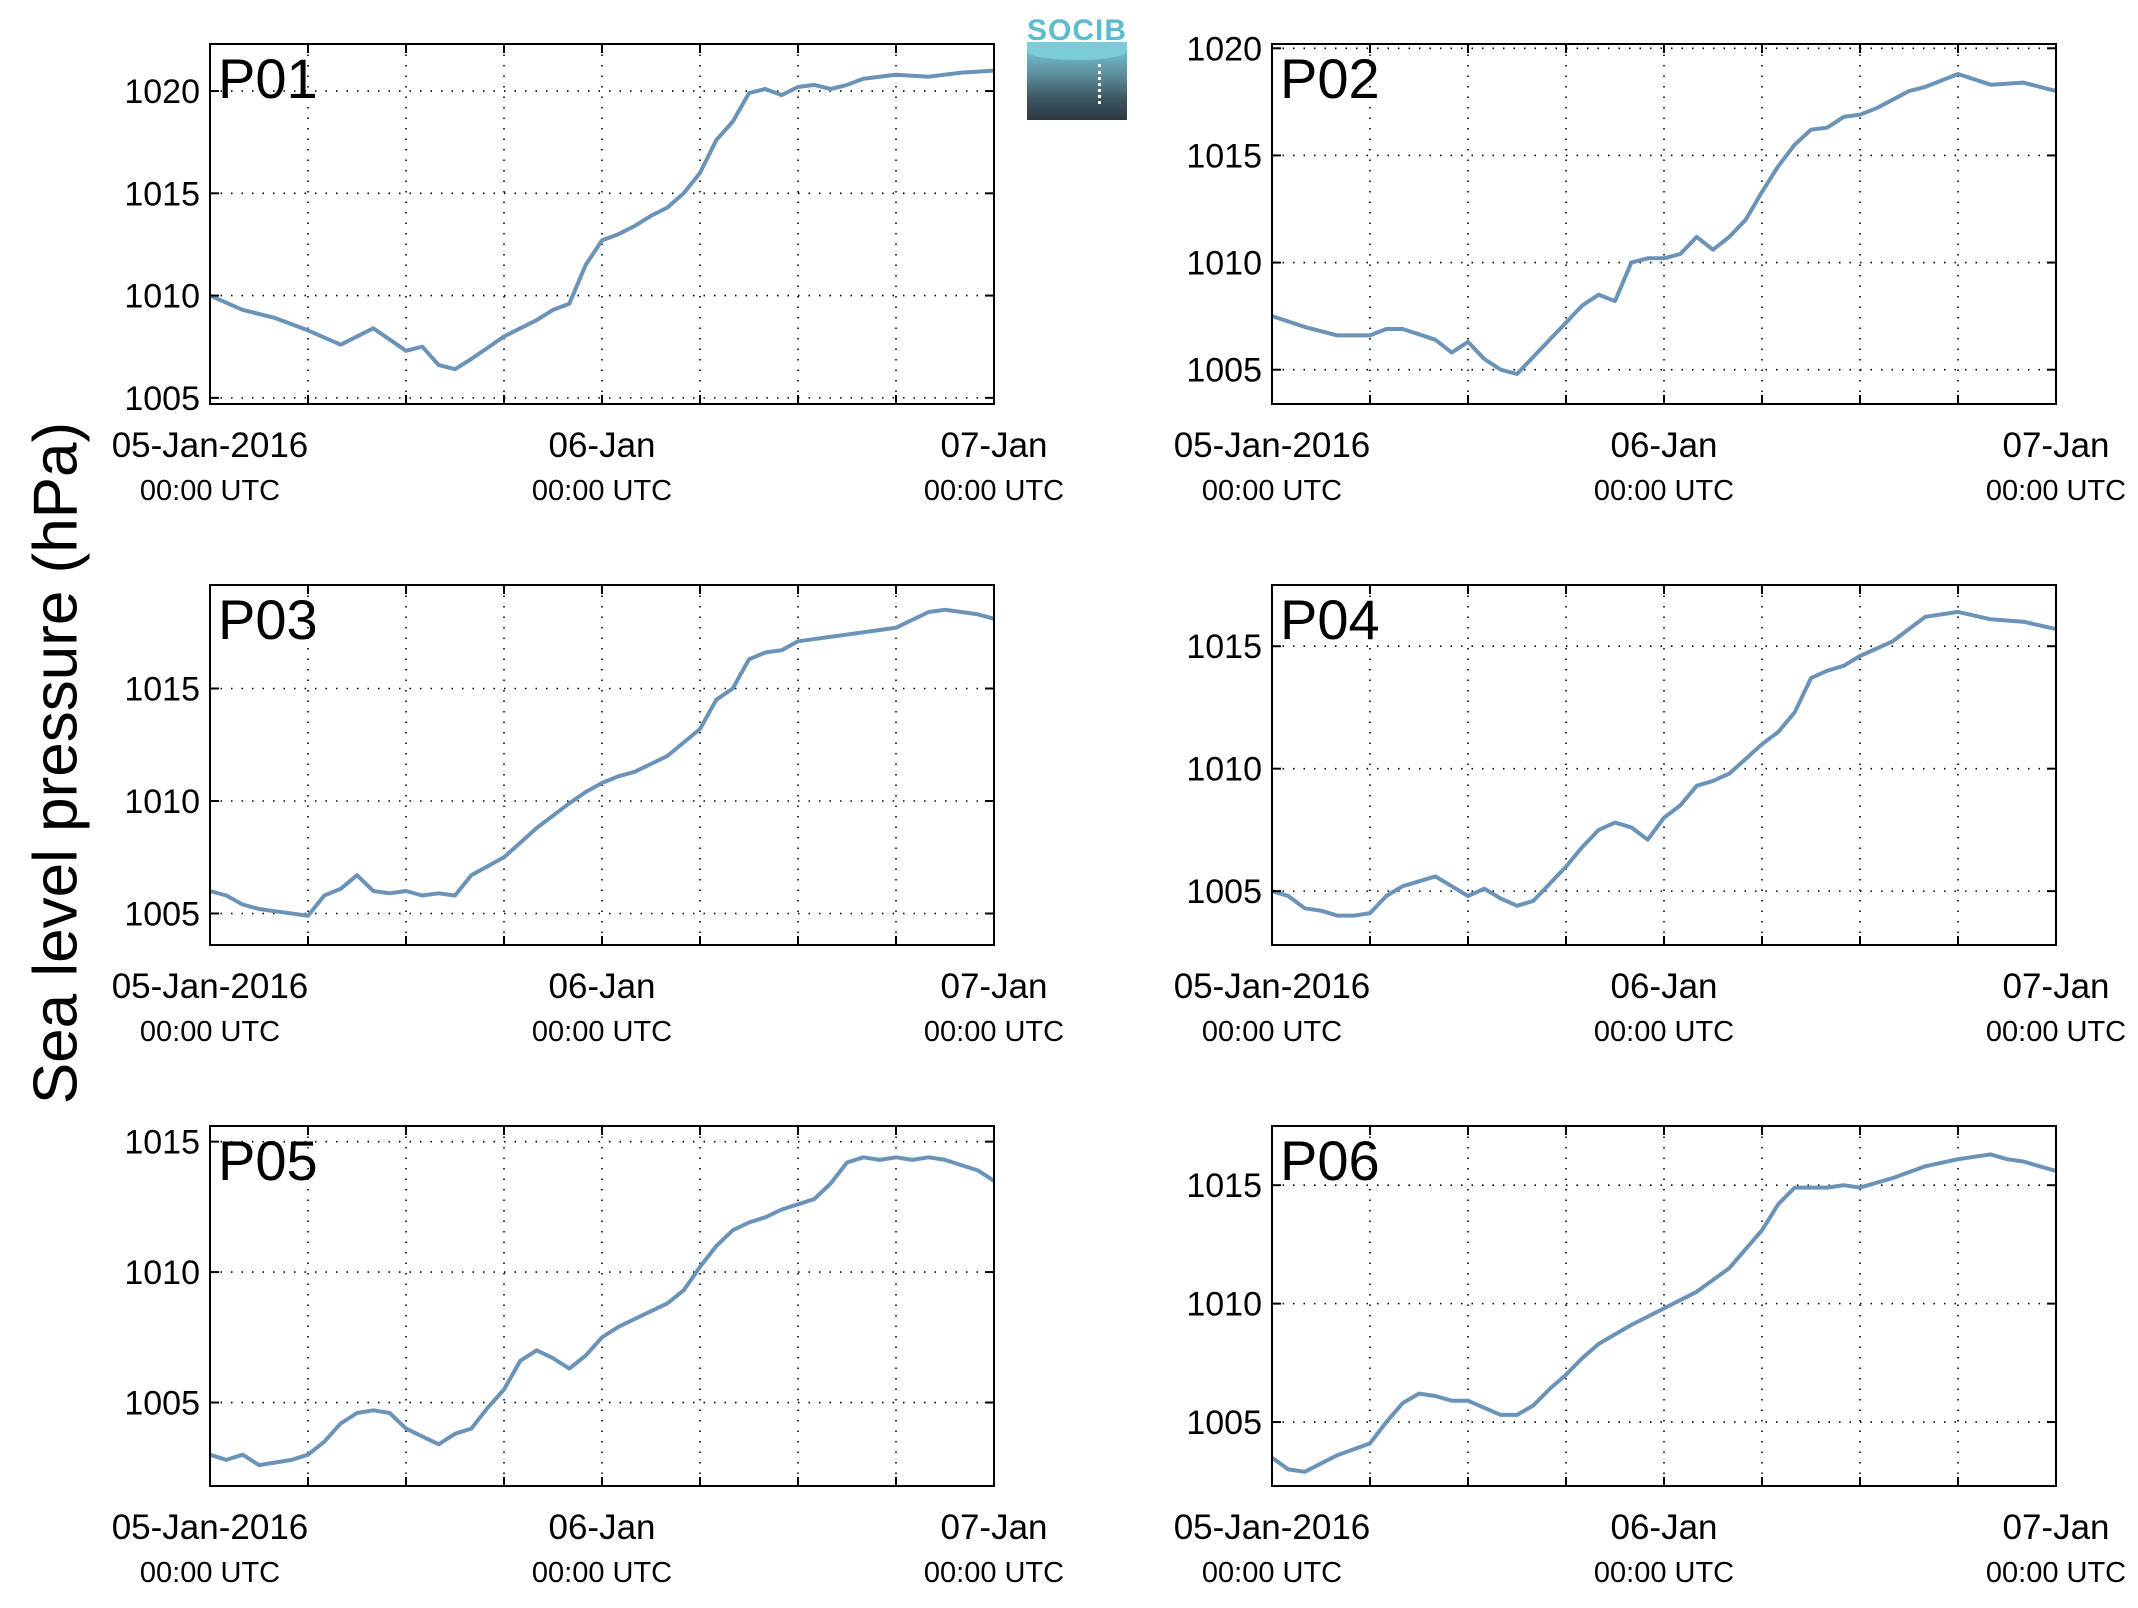  I want to click on panel-title: P03, so click(268, 619).